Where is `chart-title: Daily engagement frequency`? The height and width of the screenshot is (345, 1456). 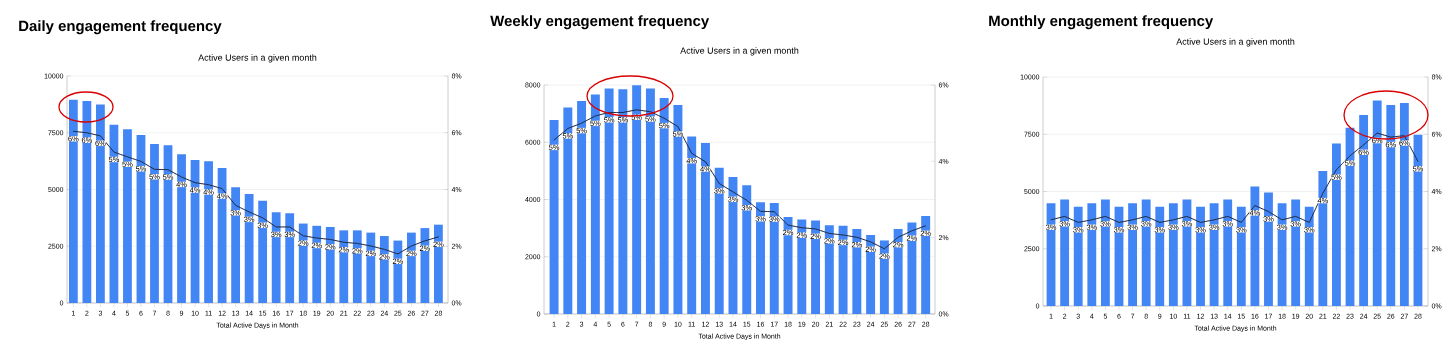
chart-title: Daily engagement frequency is located at coordinates (120, 27).